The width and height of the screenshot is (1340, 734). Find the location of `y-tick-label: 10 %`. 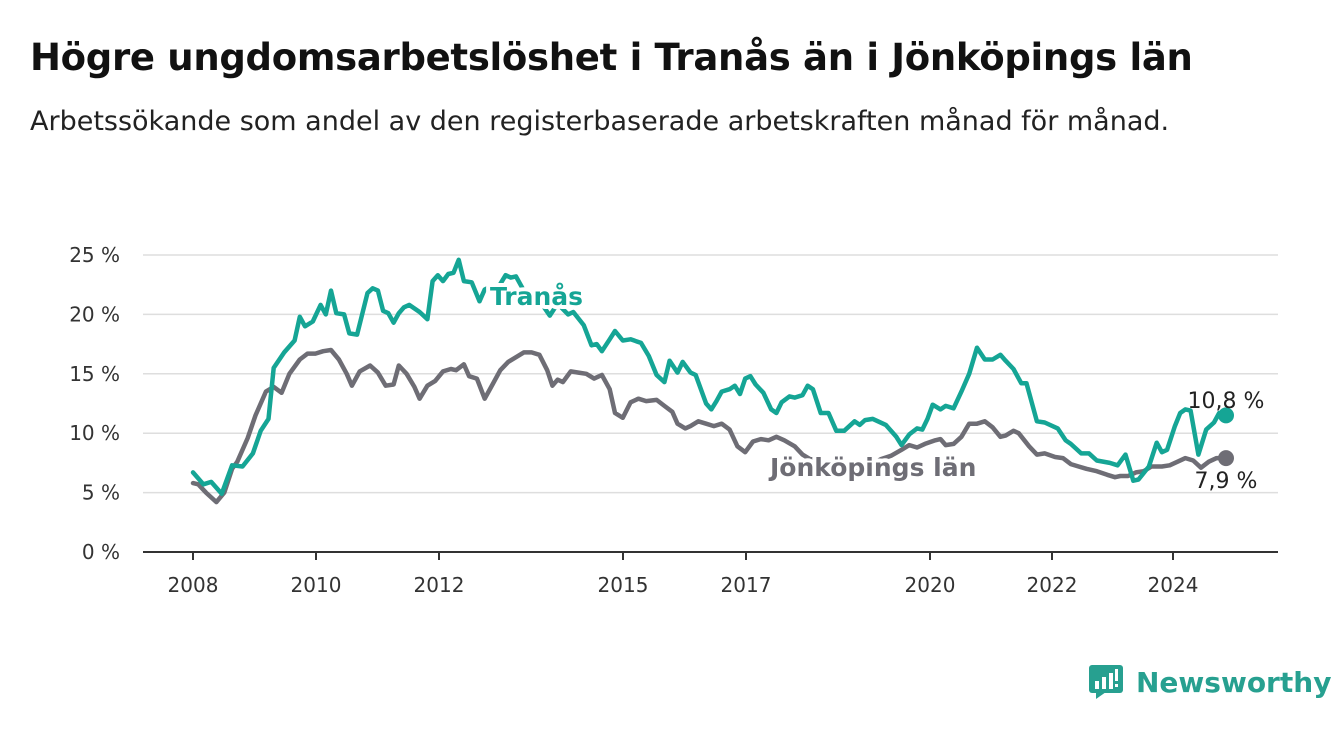

y-tick-label: 10 % is located at coordinates (94, 433).